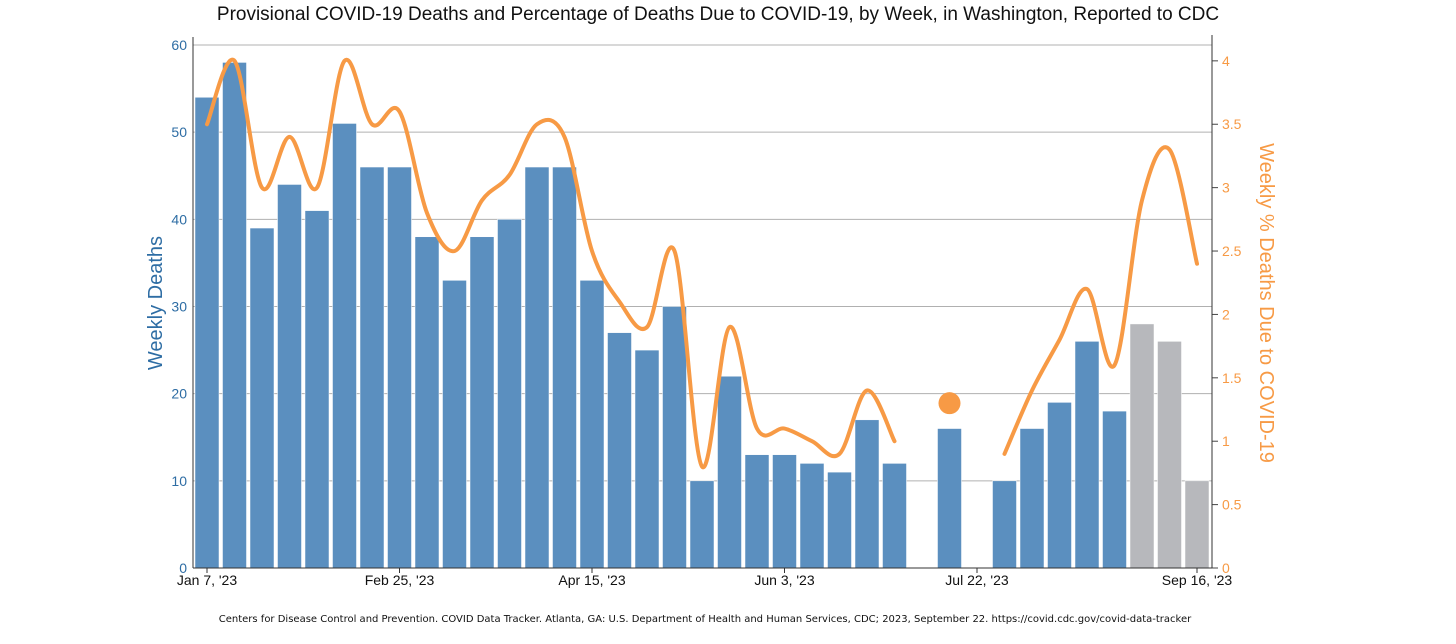 Image resolution: width=1456 pixels, height=644 pixels. What do you see at coordinates (784, 580) in the screenshot?
I see `x-tick-label: Jun 3, '23` at bounding box center [784, 580].